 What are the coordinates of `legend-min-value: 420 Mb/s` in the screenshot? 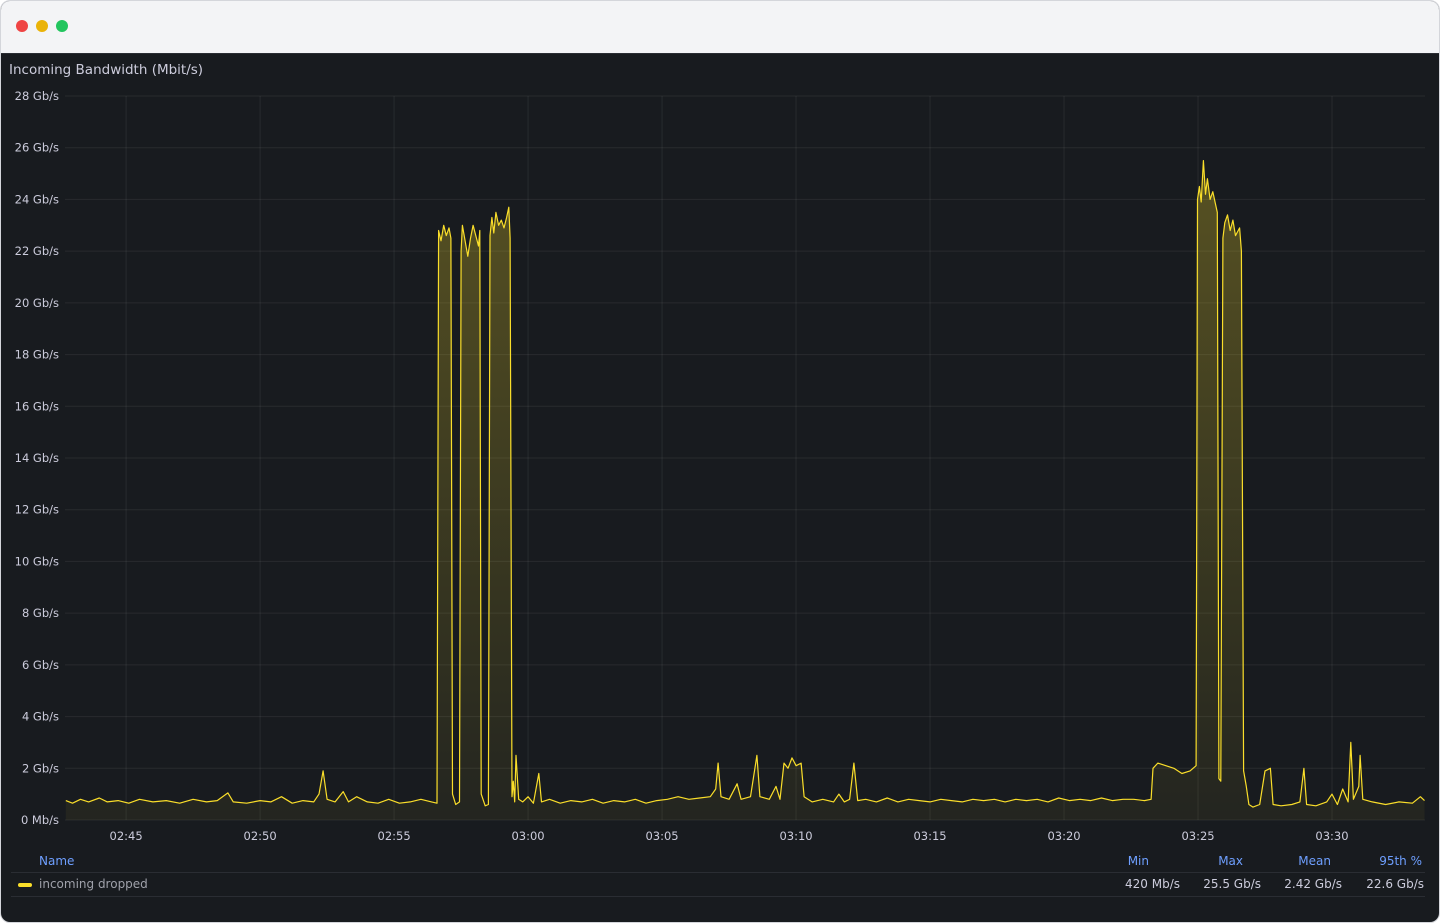 It's located at (1152, 884).